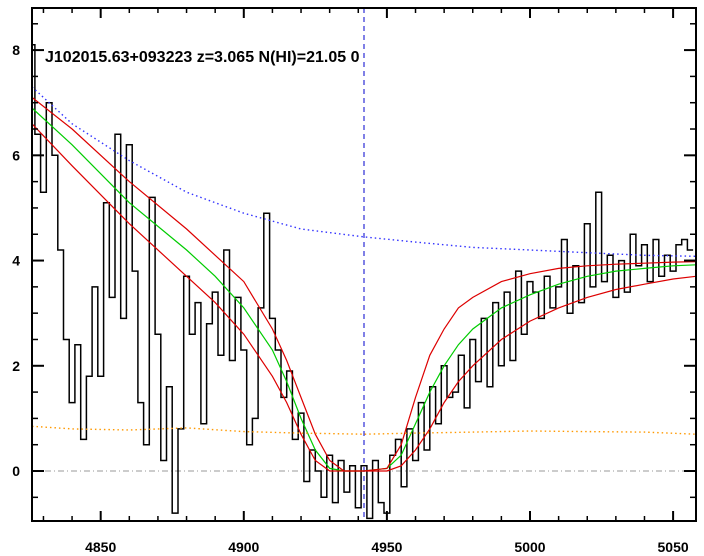 This screenshot has height=556, width=704. Describe the element at coordinates (16, 155) in the screenshot. I see `y-tick-label: 6` at that location.